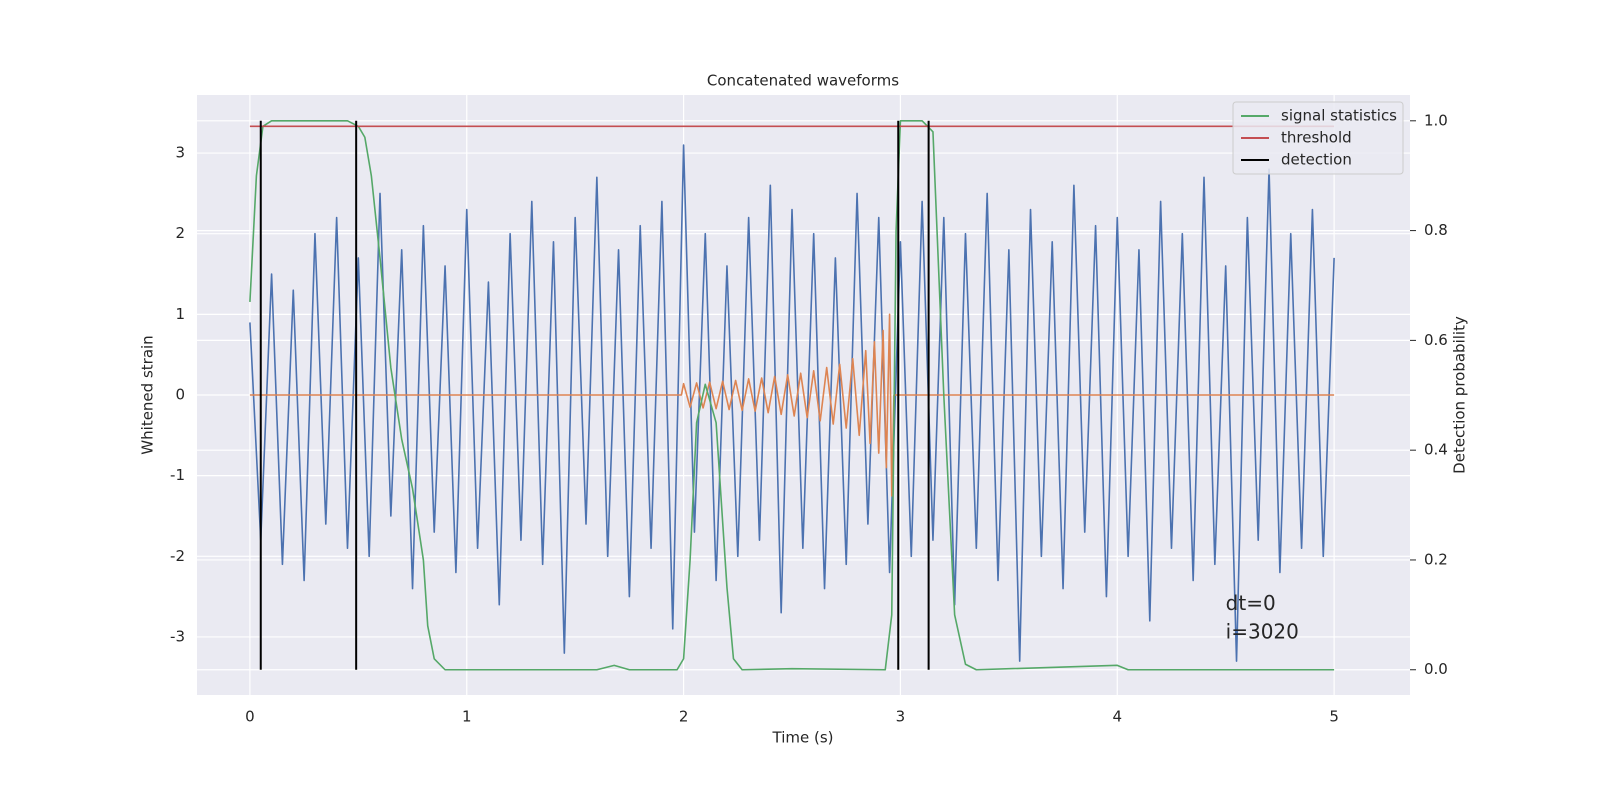  I want to click on y2-tick-label: 0.6, so click(1436, 340).